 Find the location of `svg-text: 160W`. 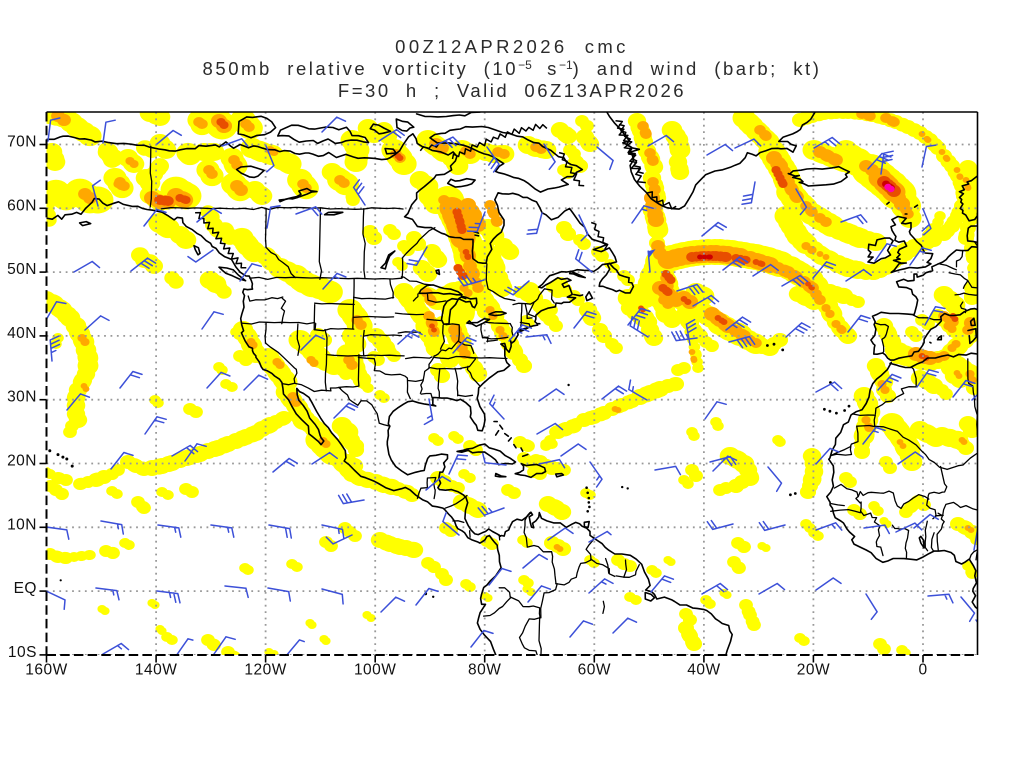

svg-text: 160W is located at coordinates (46, 670).